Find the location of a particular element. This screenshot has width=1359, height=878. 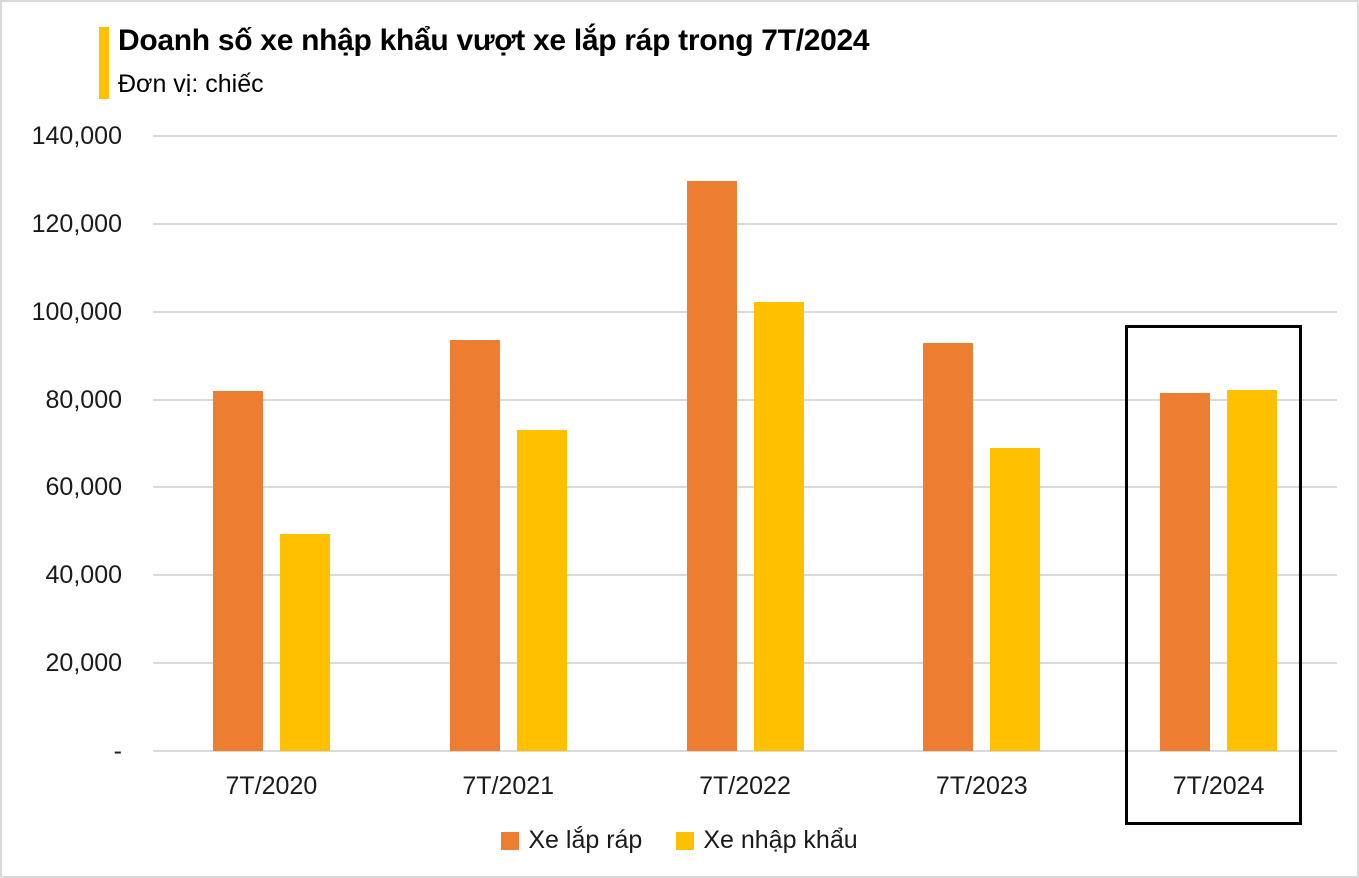

legend-item: Xe lắp ráp is located at coordinates (571, 840).